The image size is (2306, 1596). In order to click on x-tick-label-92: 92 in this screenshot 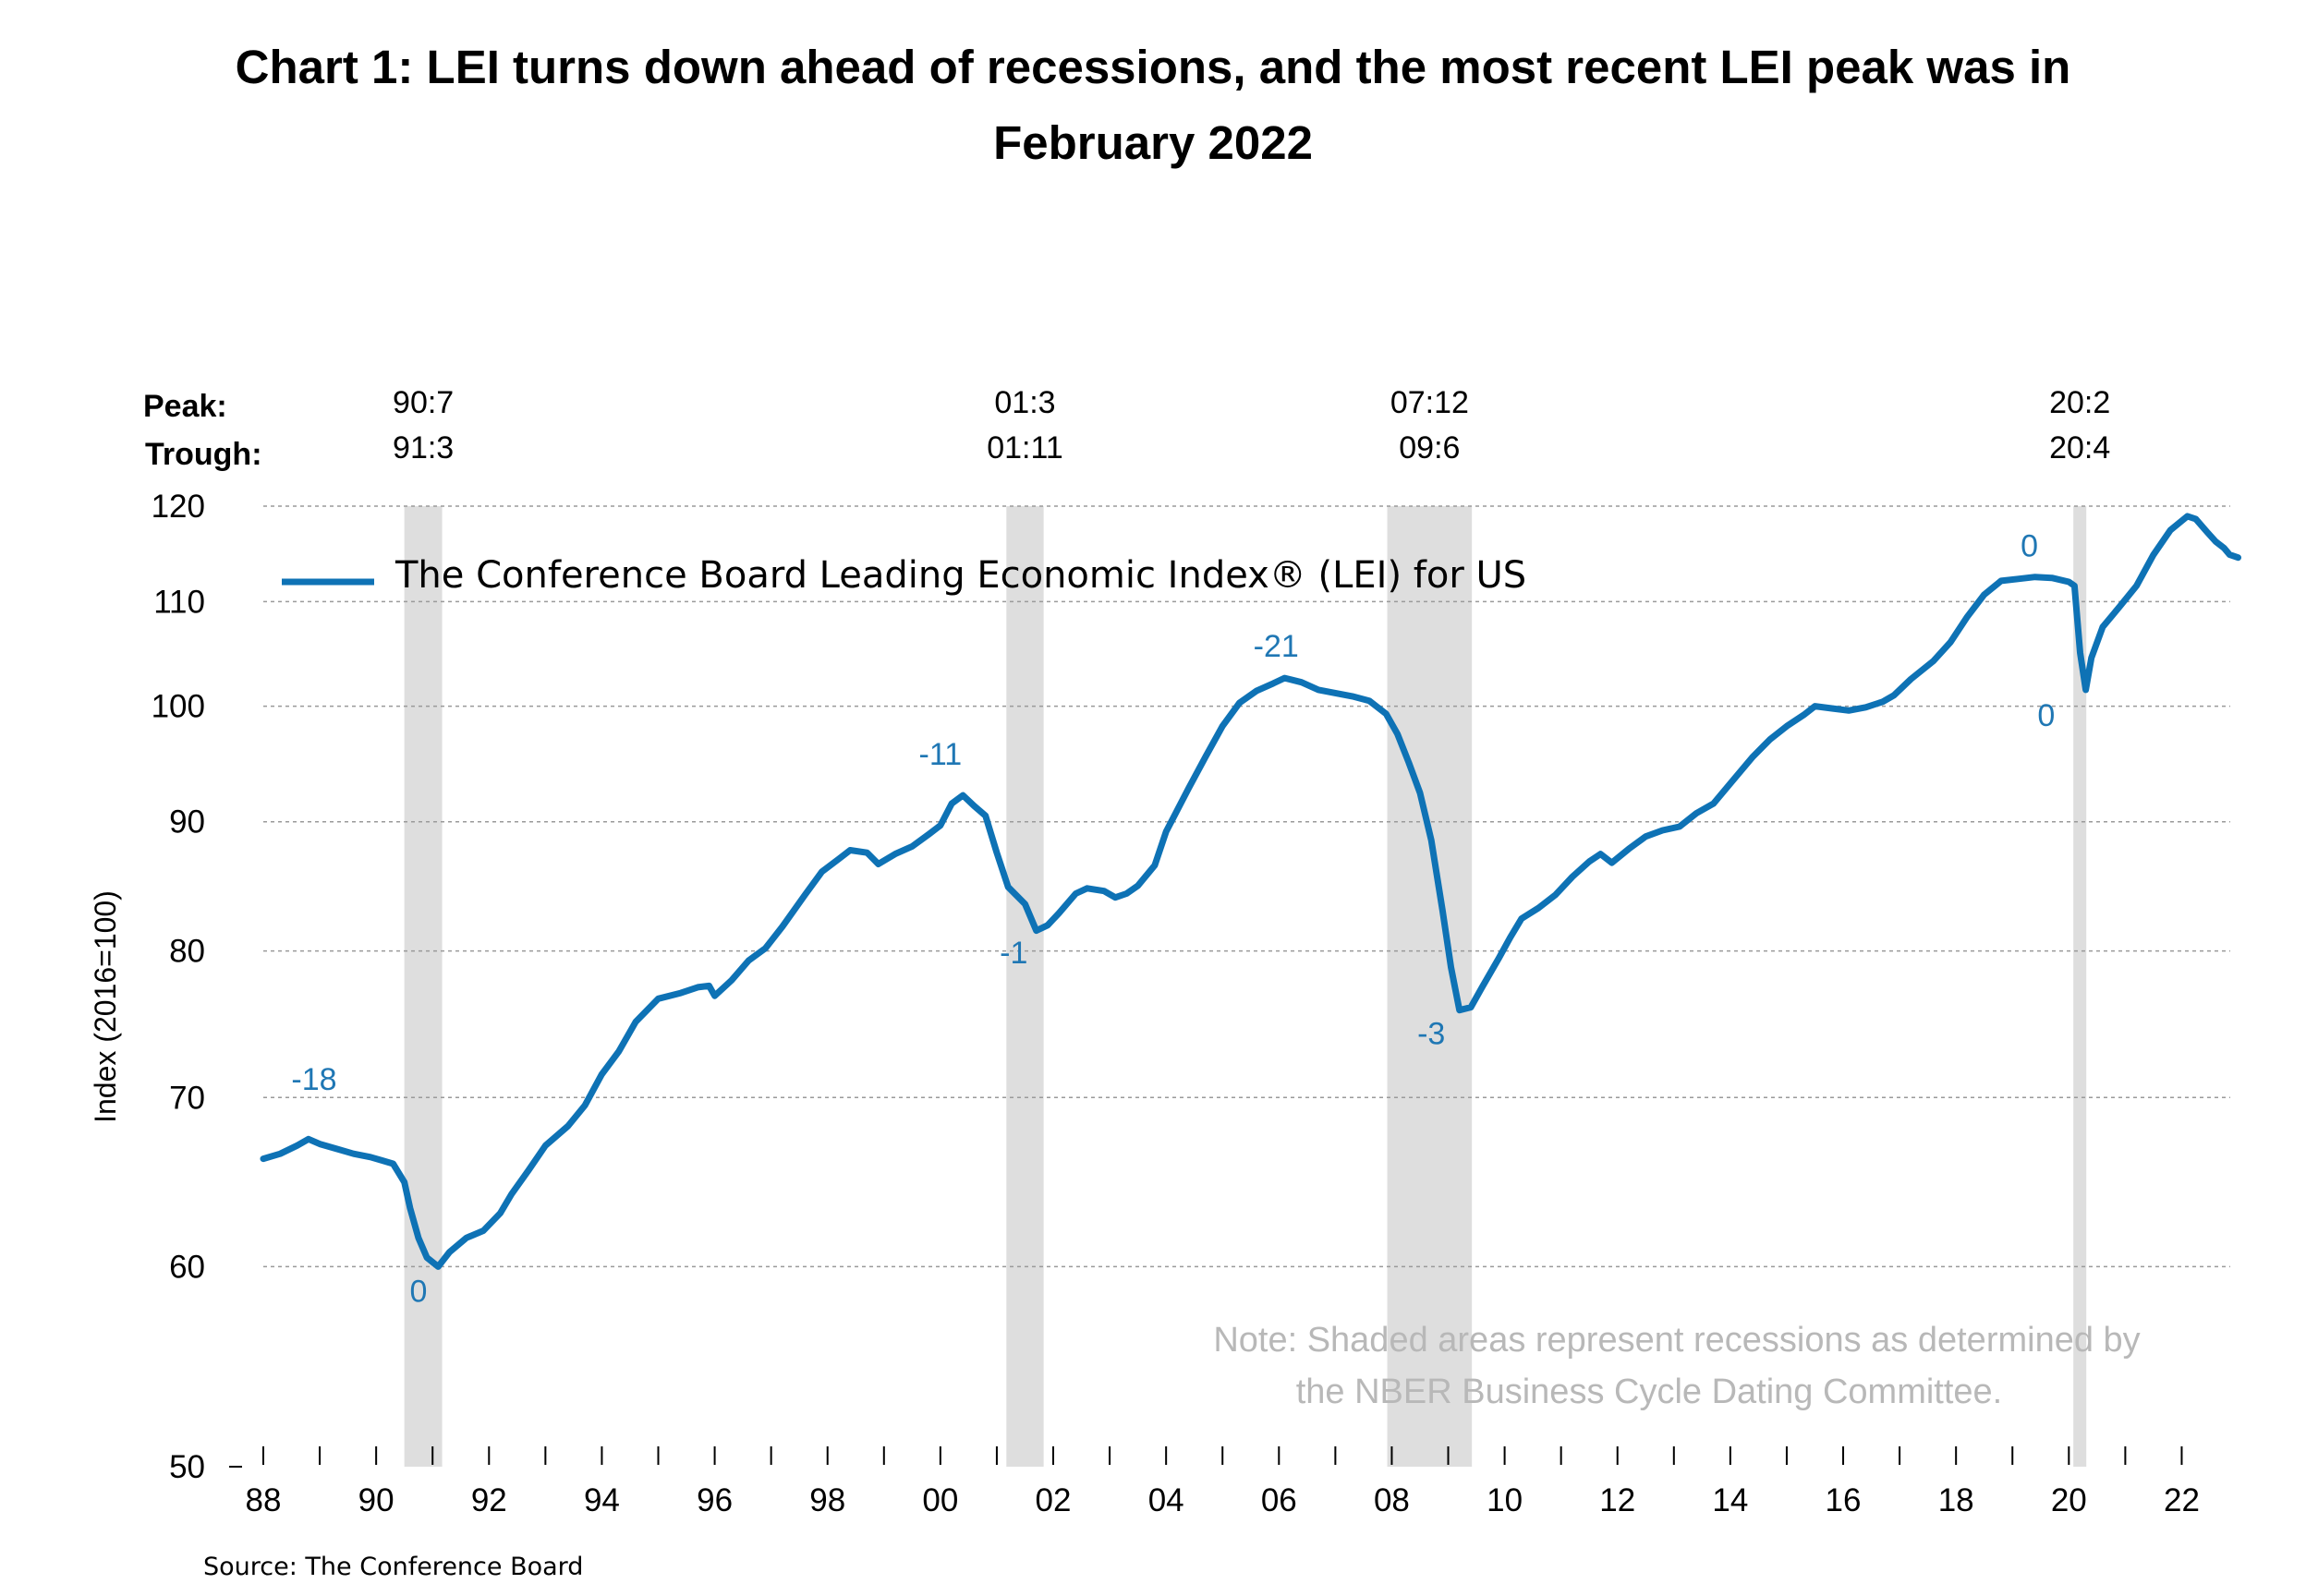, I will do `click(489, 1500)`.